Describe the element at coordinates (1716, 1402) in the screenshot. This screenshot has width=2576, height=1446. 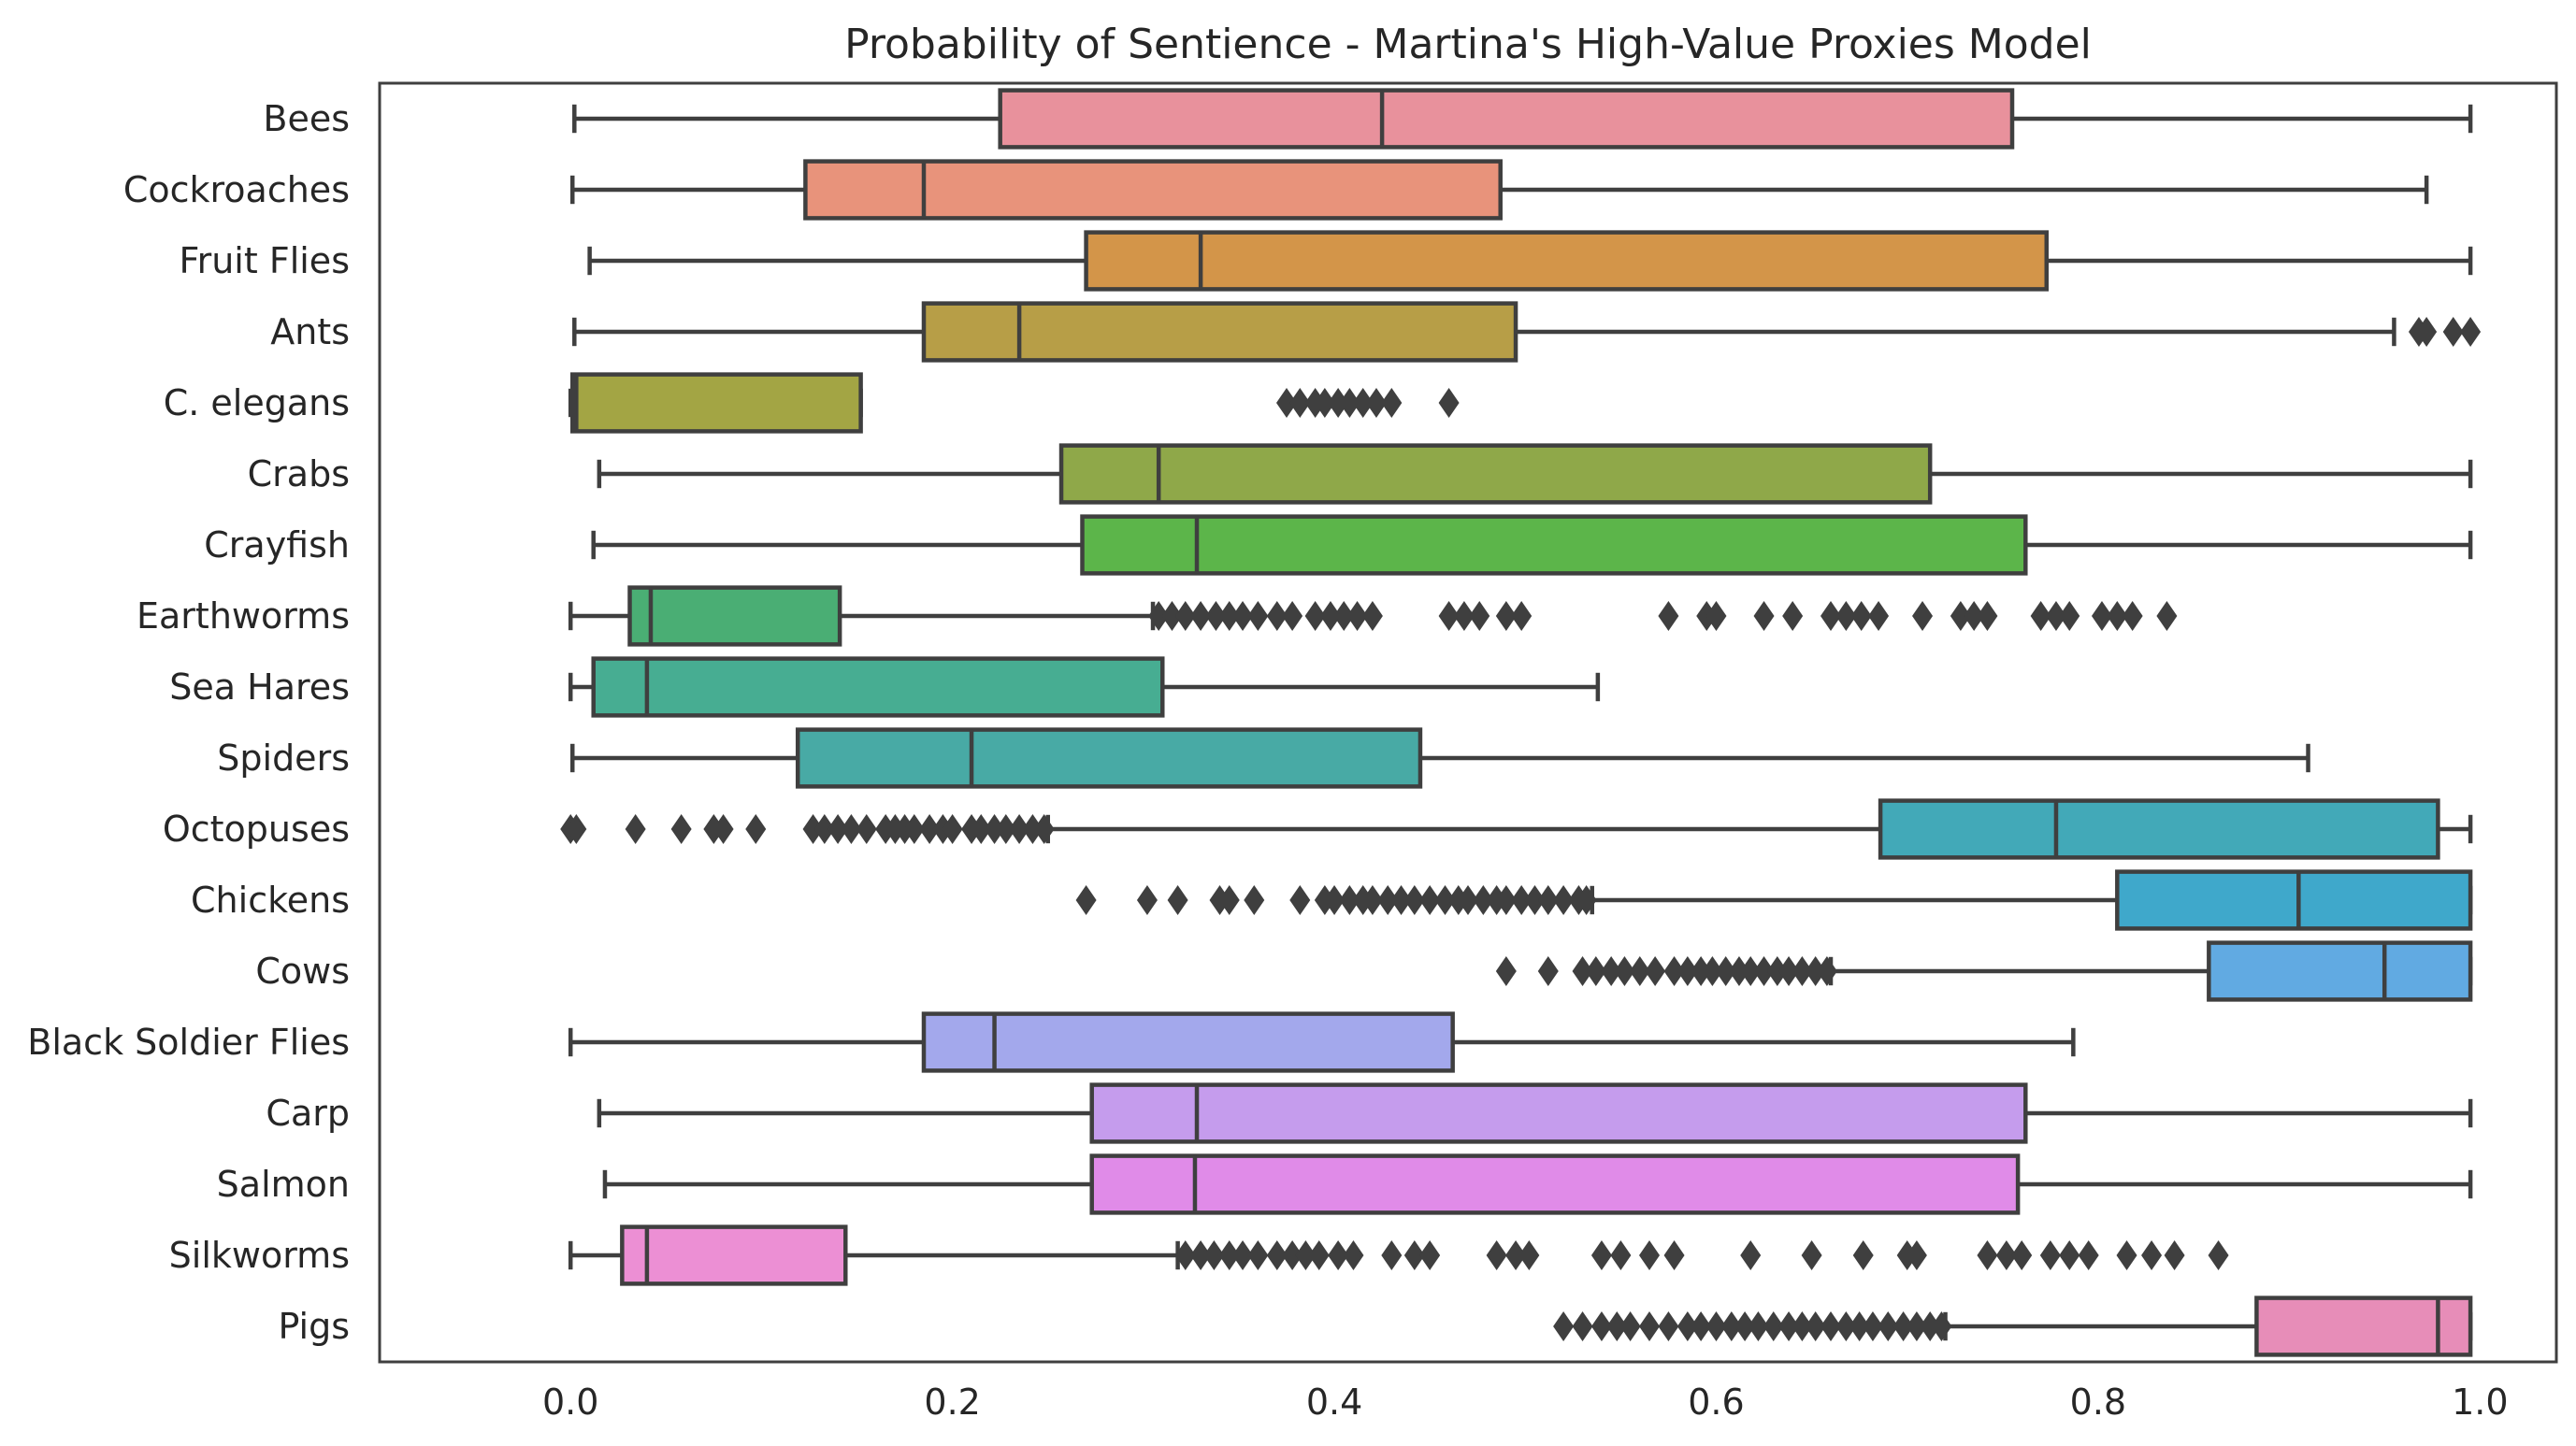
I see `x-tick-label: 0.6` at that location.